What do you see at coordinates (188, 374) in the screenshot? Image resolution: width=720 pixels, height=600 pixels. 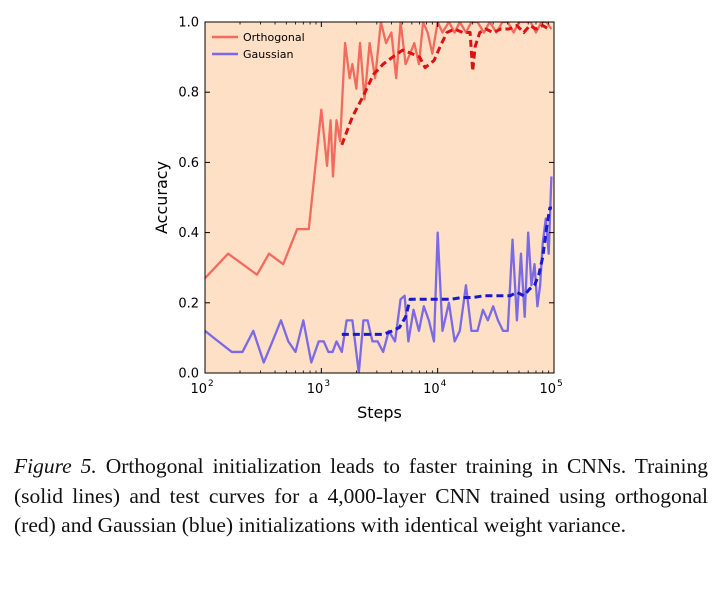 I see `y-tick-label: 0.0` at bounding box center [188, 374].